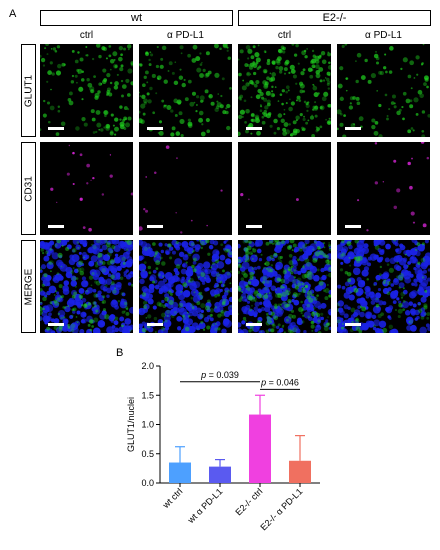  I want to click on p-value: = 0.046, so click(282, 382).